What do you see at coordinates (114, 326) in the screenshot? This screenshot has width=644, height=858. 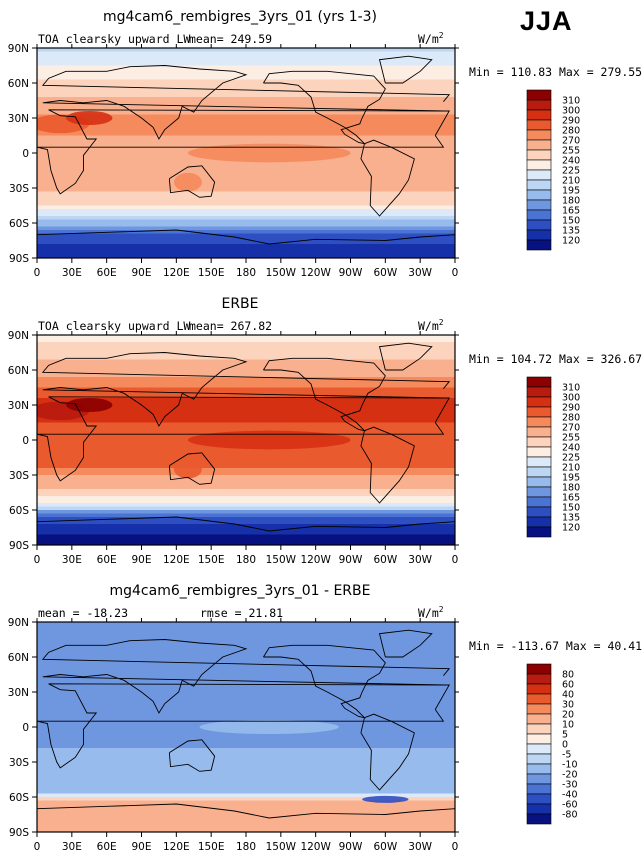 I see `panel-left-label: TOA clearsky upward LW` at bounding box center [114, 326].